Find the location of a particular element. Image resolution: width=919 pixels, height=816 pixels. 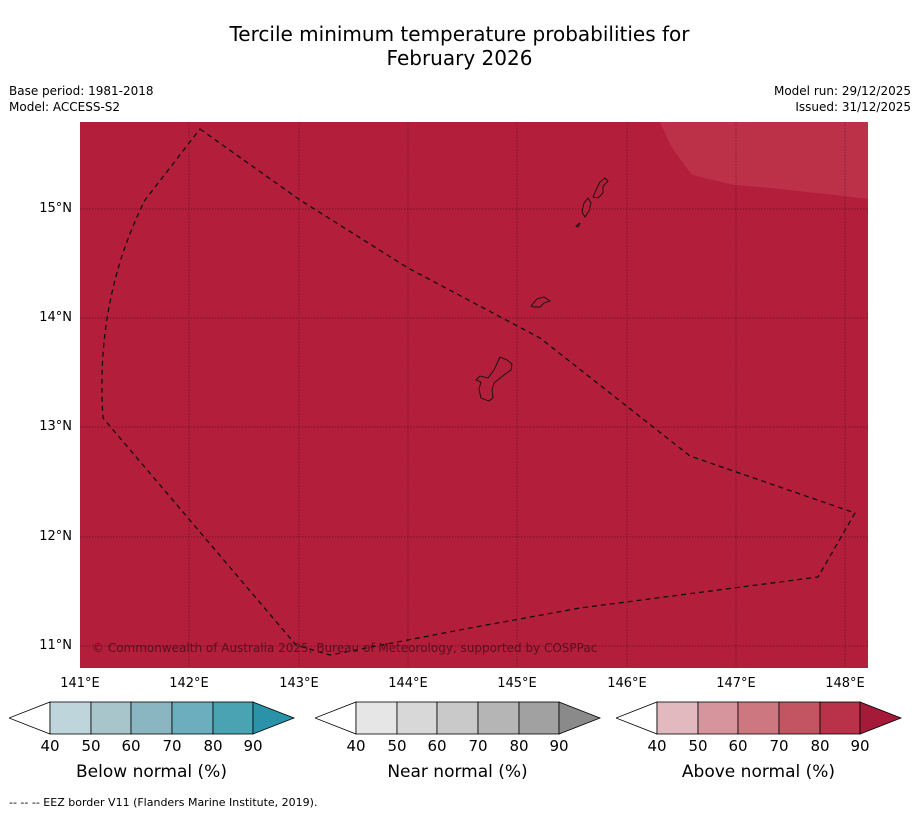

colorbar-below-tick: 50 is located at coordinates (91, 746).